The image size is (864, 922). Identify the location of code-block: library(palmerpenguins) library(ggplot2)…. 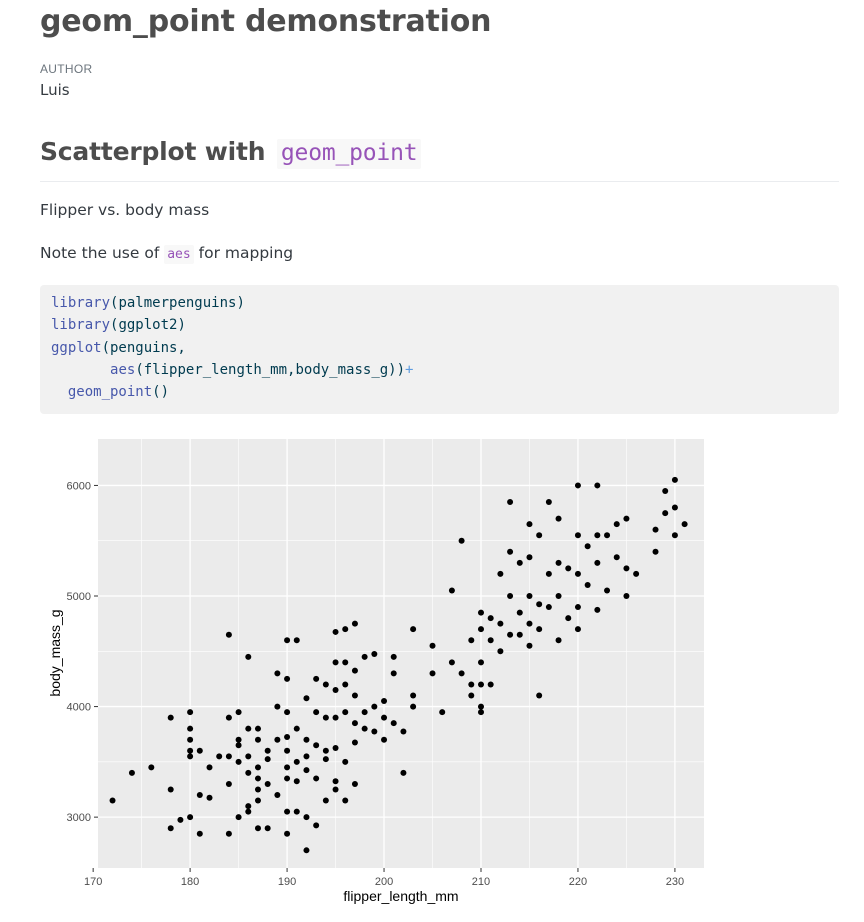
(439, 349).